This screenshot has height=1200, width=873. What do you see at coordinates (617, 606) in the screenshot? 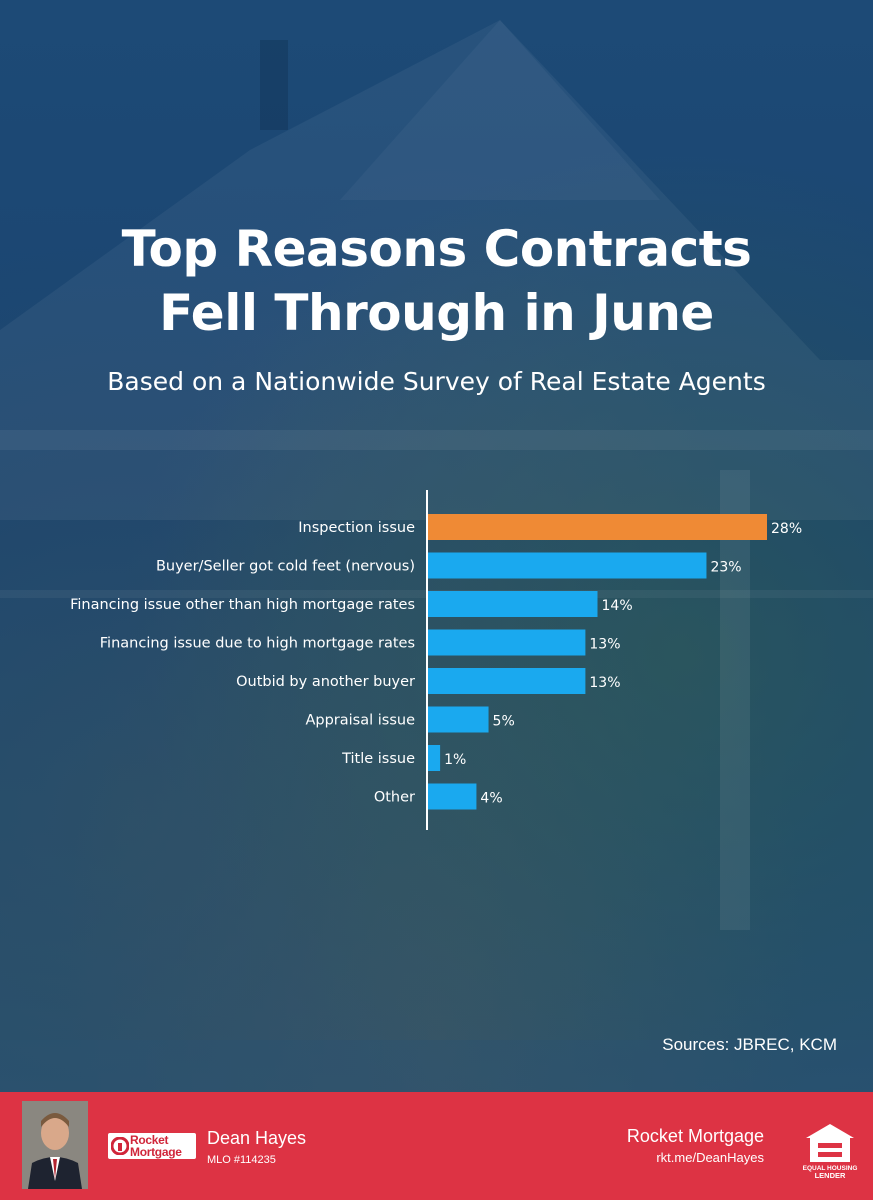
I see `value-label: 14%` at bounding box center [617, 606].